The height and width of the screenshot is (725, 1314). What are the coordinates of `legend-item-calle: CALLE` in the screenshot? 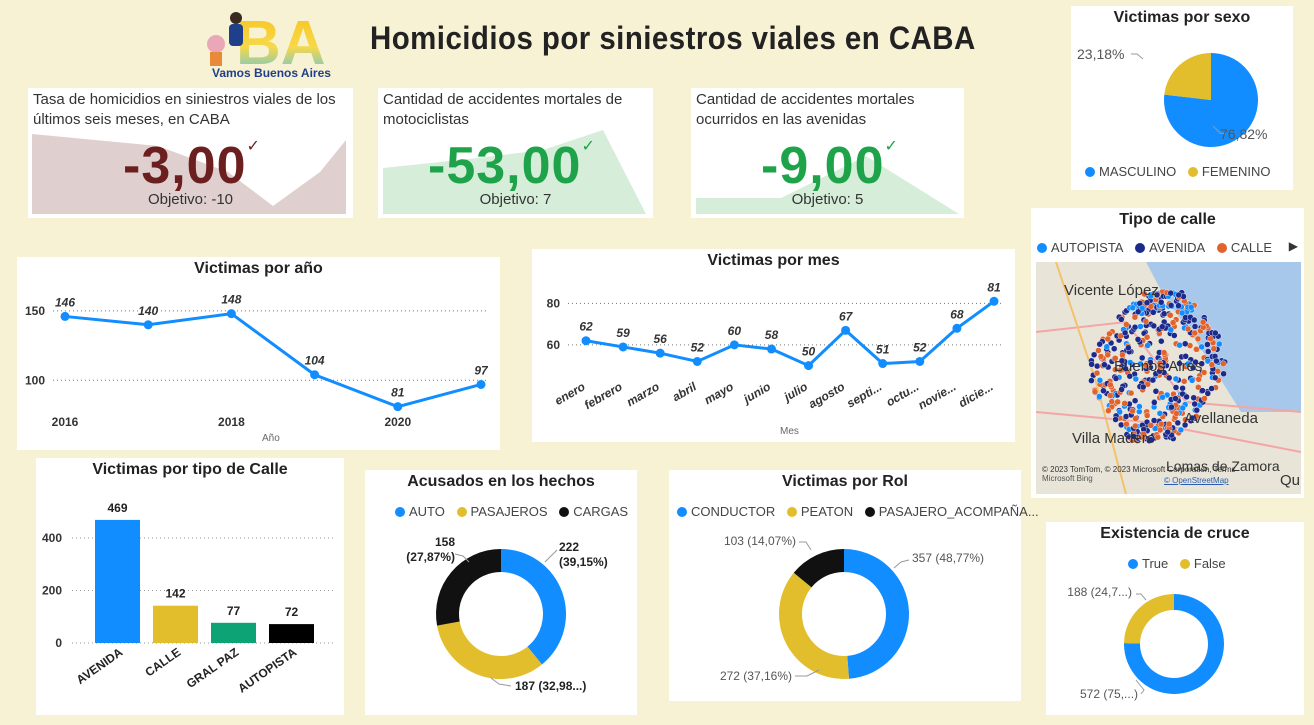 It's located at (1244, 247).